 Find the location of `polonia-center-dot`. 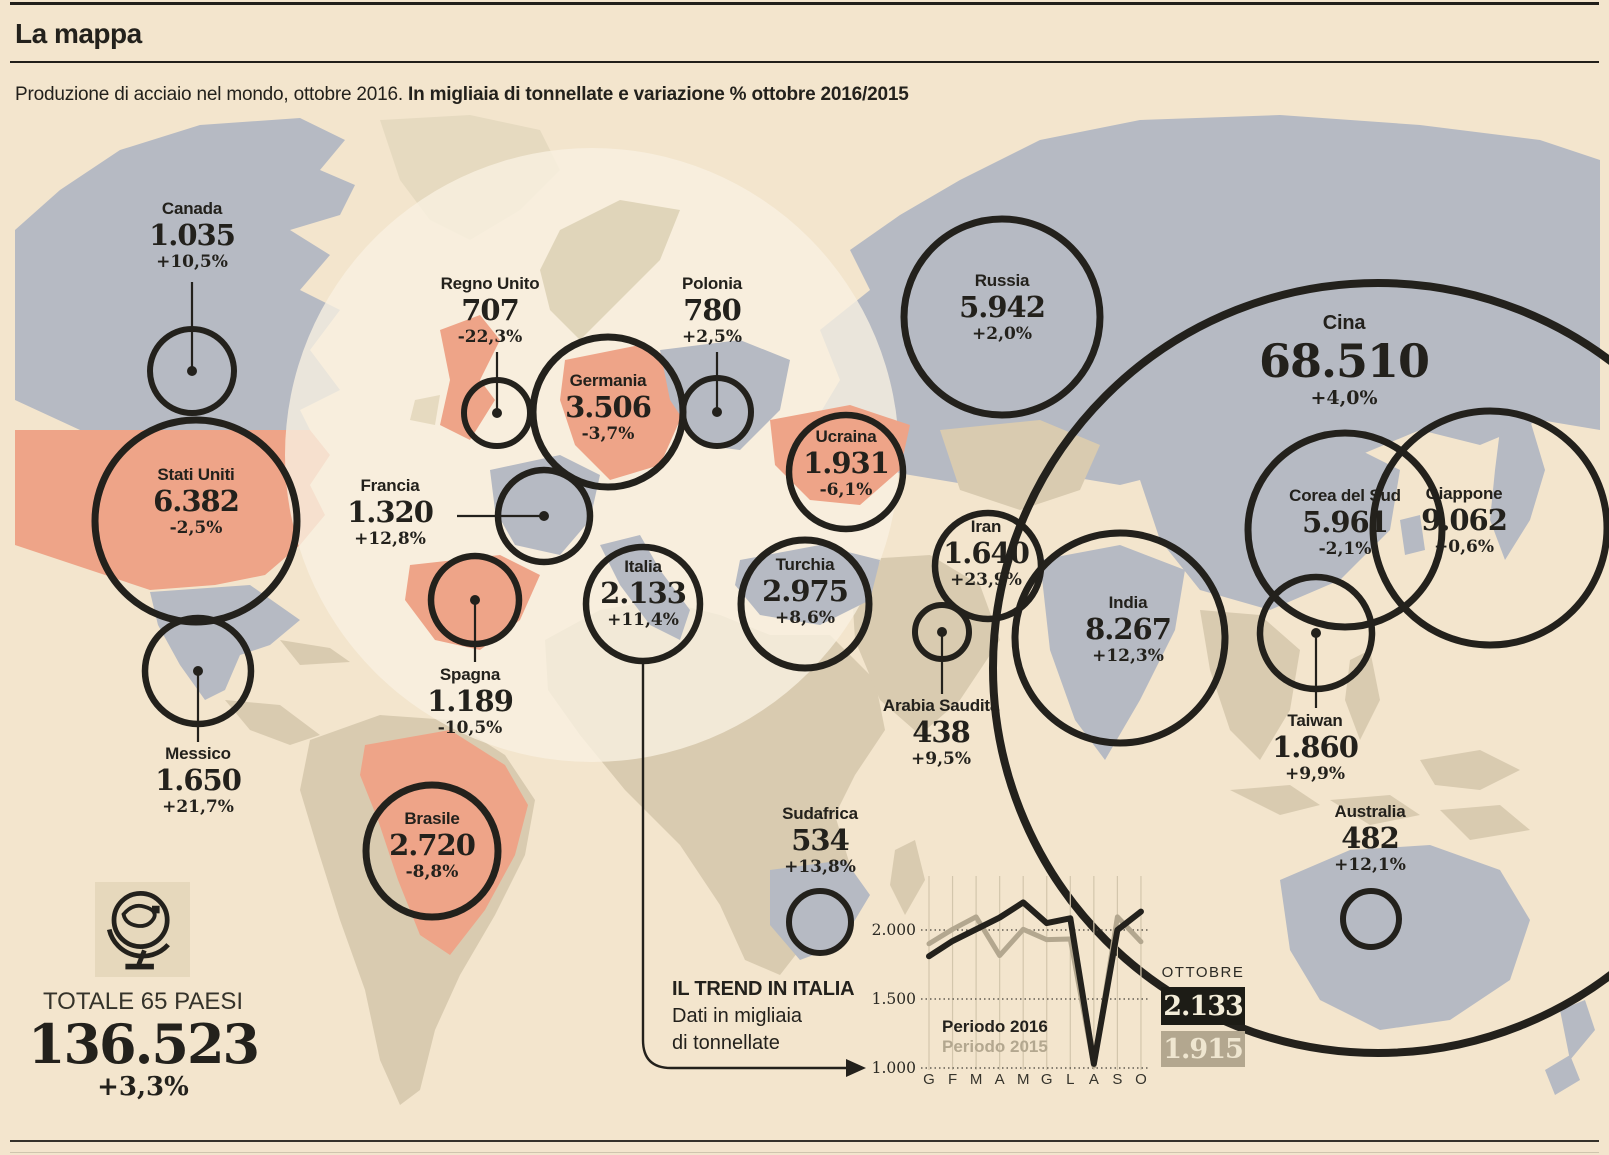

polonia-center-dot is located at coordinates (717, 412).